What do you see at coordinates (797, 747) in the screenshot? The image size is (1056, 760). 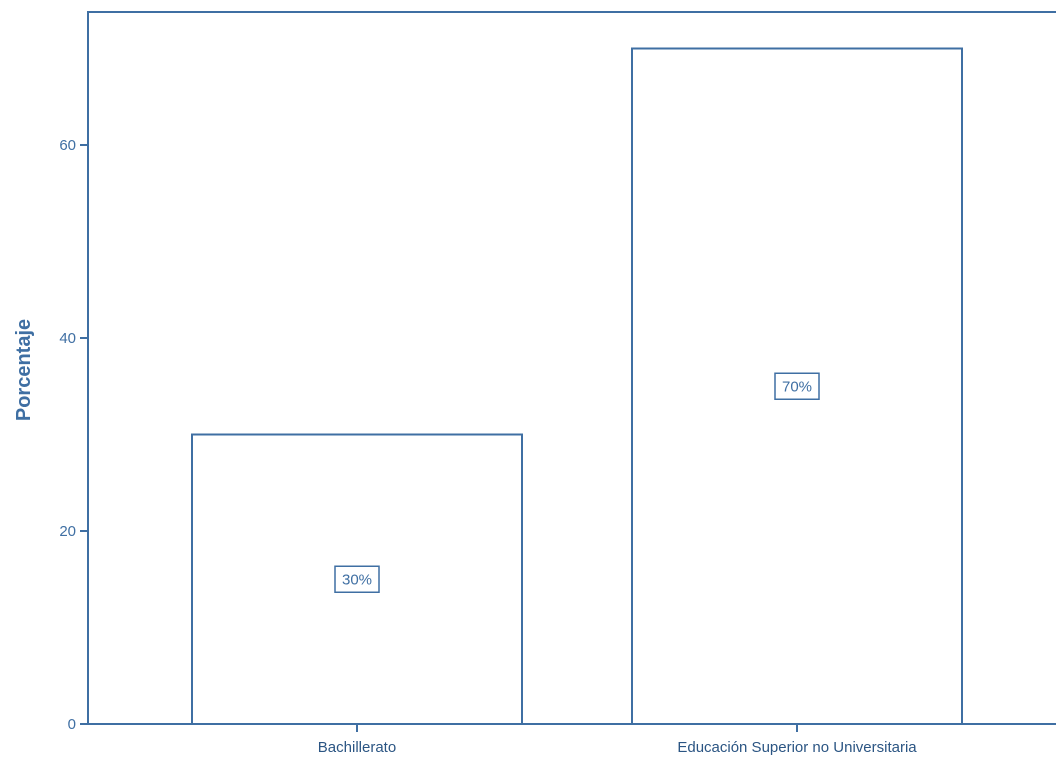 I see `x-tick-label: Educación Superior no Universitaria` at bounding box center [797, 747].